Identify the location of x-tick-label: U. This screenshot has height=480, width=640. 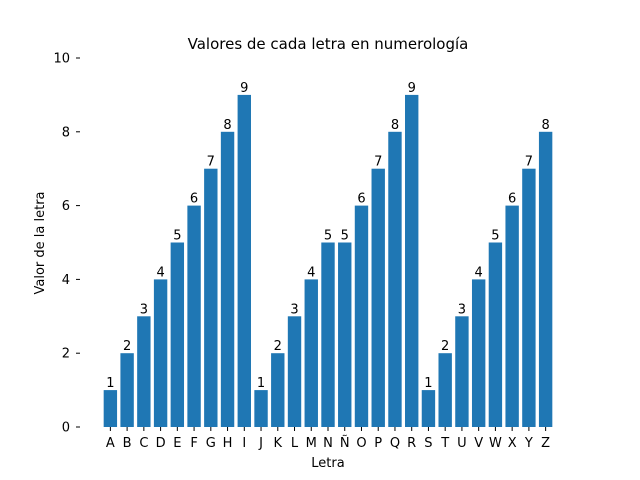
(462, 443).